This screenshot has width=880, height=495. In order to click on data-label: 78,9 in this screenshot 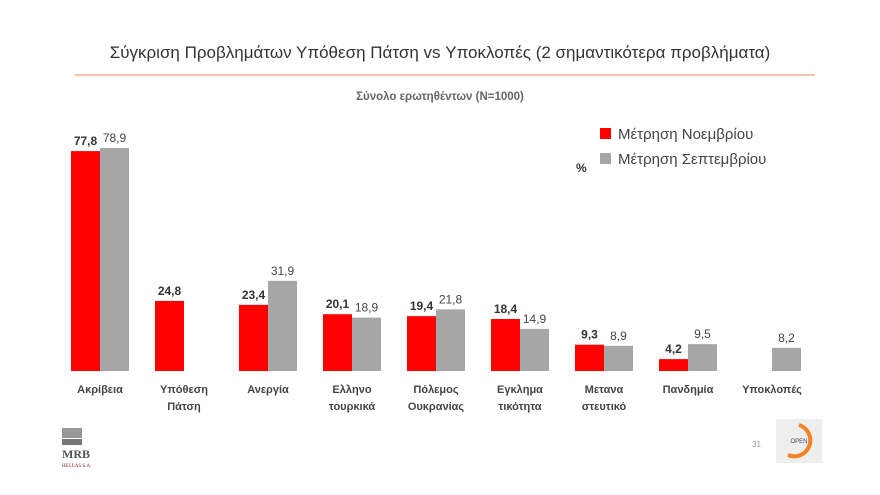, I will do `click(115, 138)`.